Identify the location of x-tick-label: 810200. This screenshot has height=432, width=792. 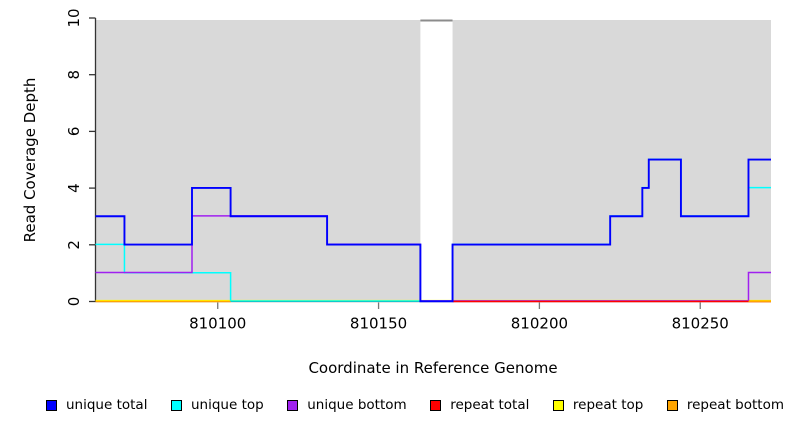
(539, 324).